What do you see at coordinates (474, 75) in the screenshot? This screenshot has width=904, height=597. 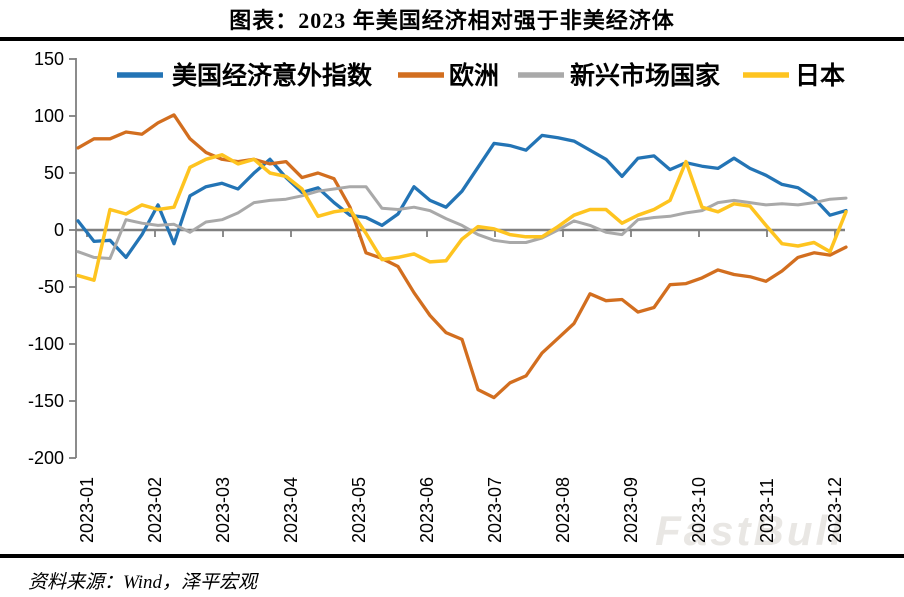 I see `legend-label: 欧洲` at bounding box center [474, 75].